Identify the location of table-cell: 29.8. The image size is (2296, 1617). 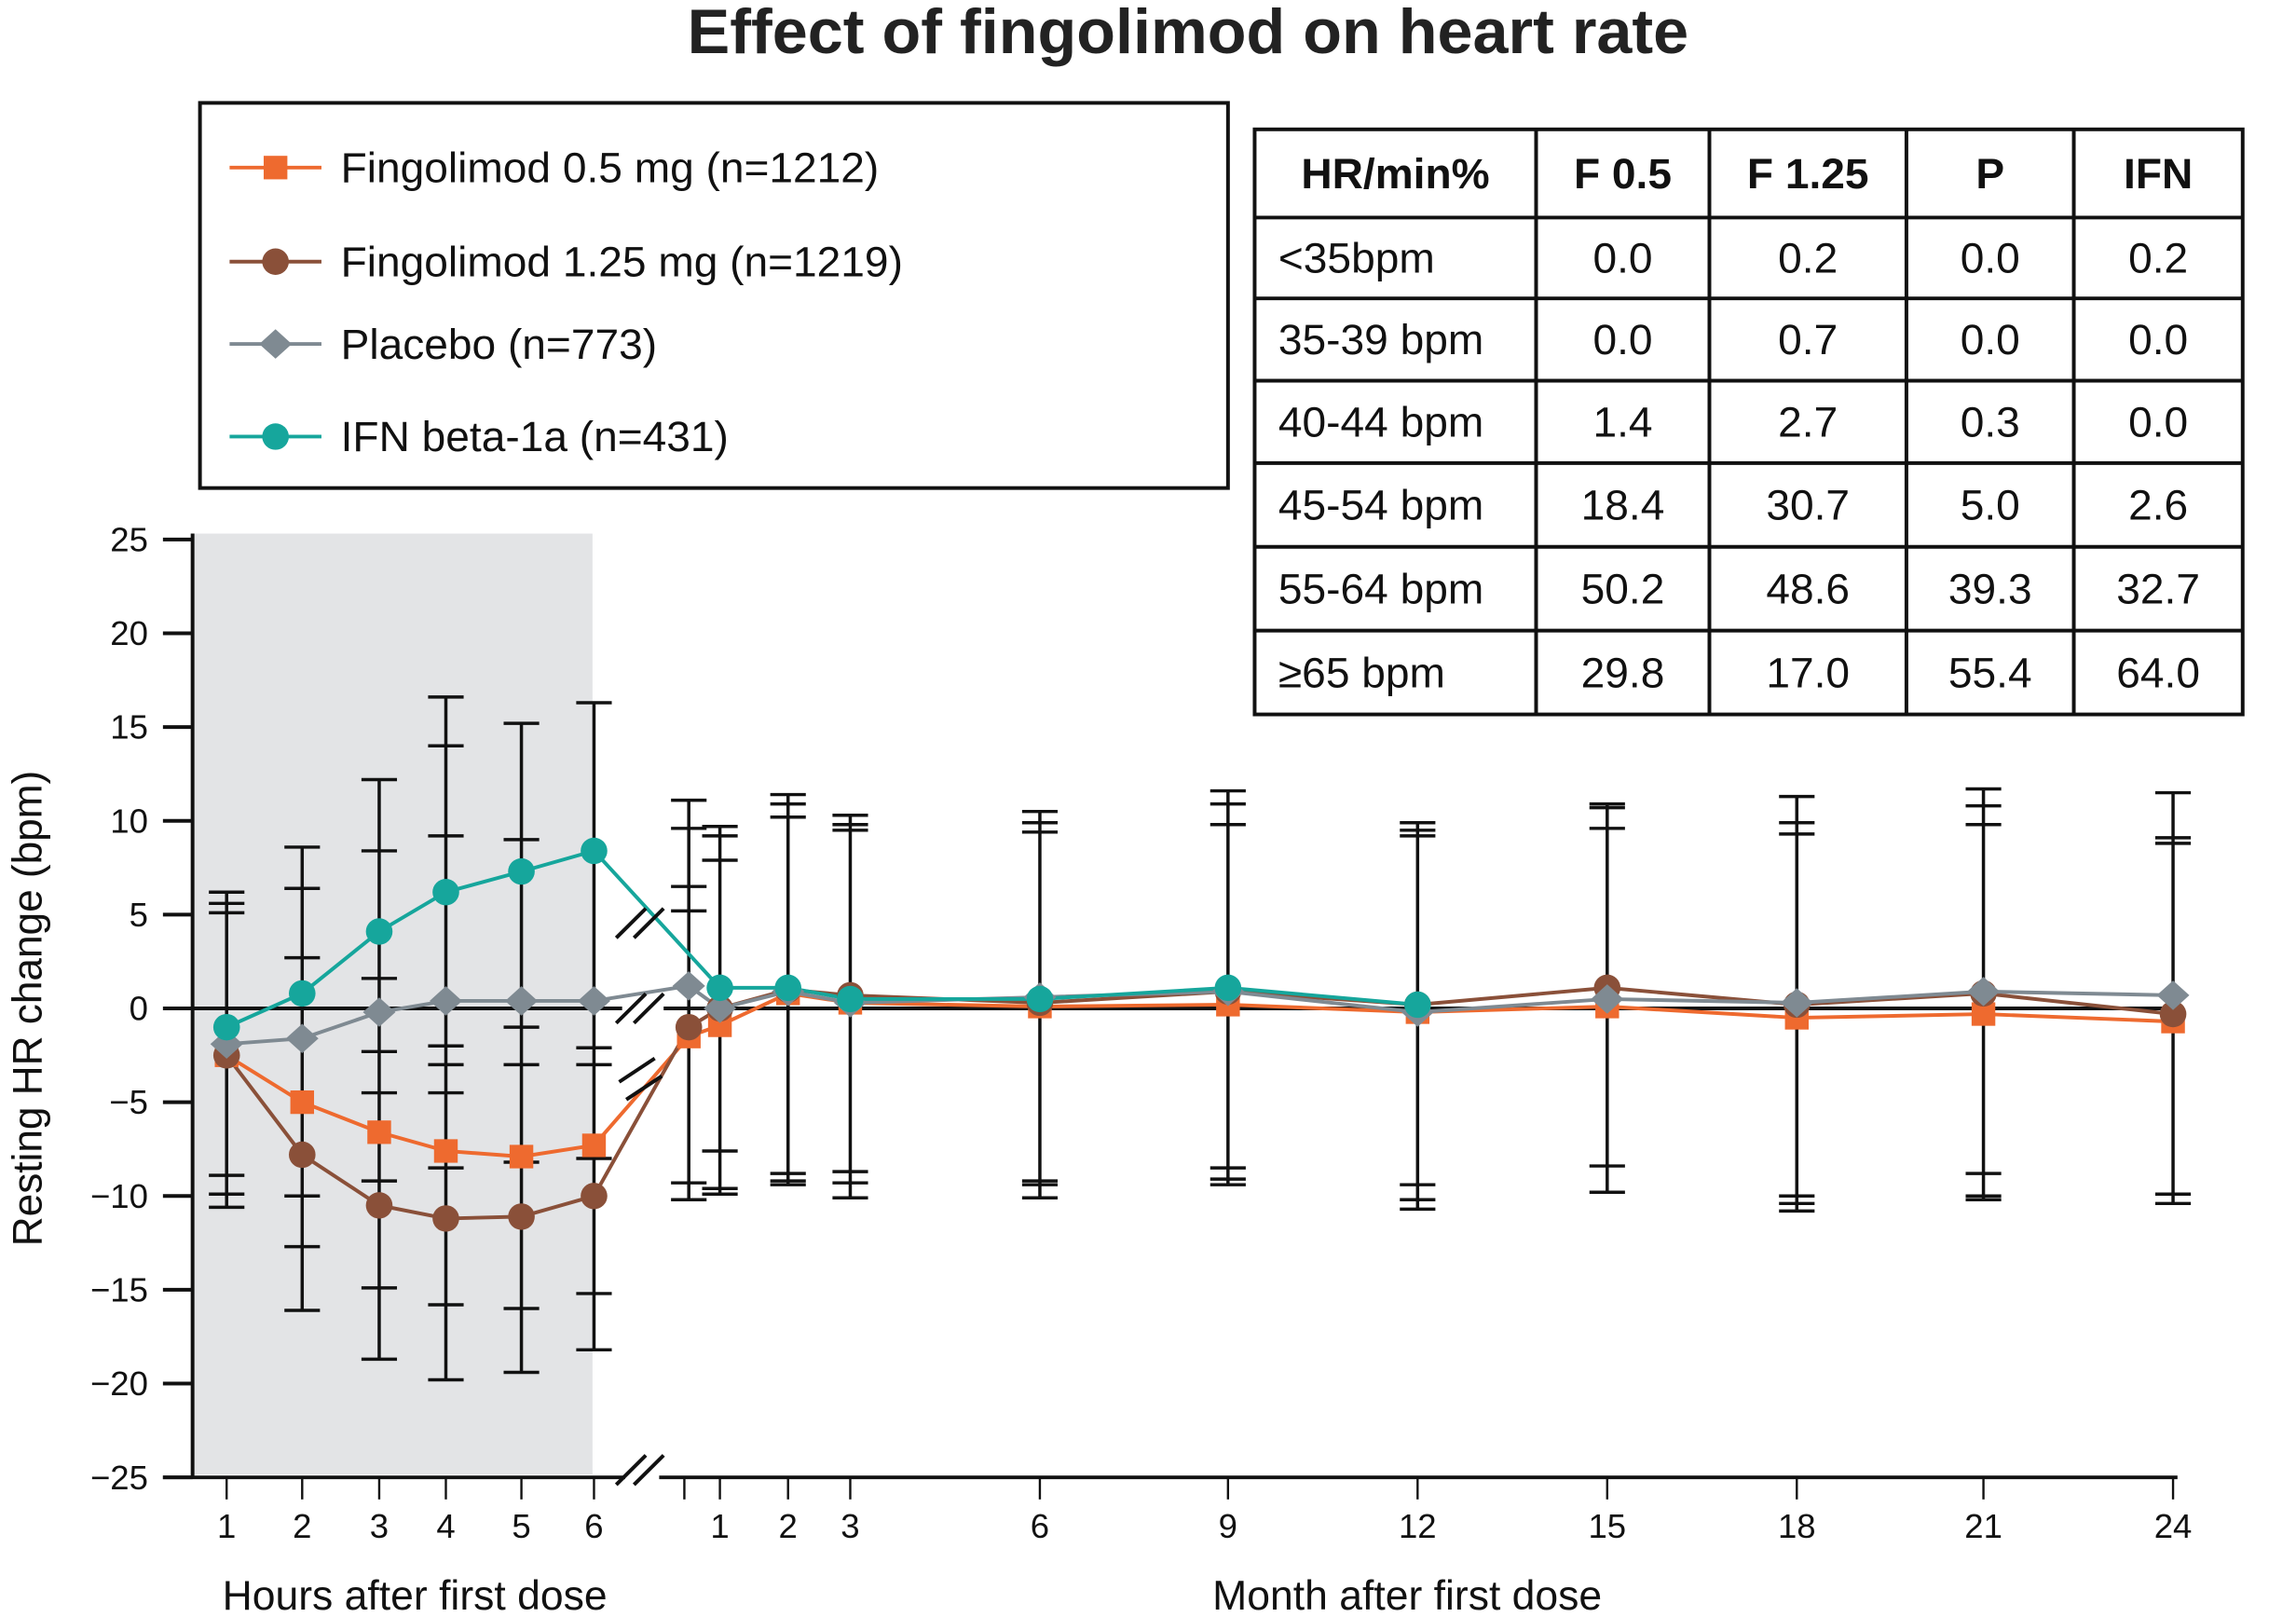
(1623, 673).